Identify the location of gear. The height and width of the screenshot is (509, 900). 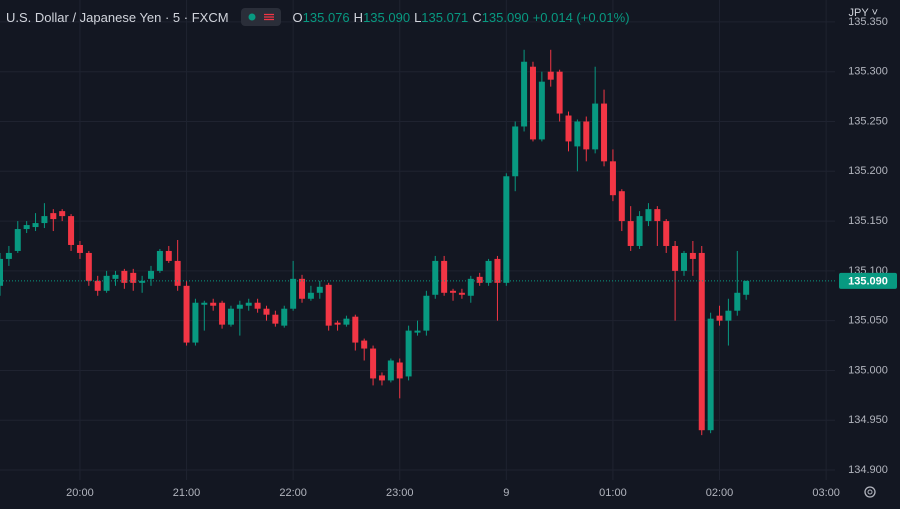
(870, 492).